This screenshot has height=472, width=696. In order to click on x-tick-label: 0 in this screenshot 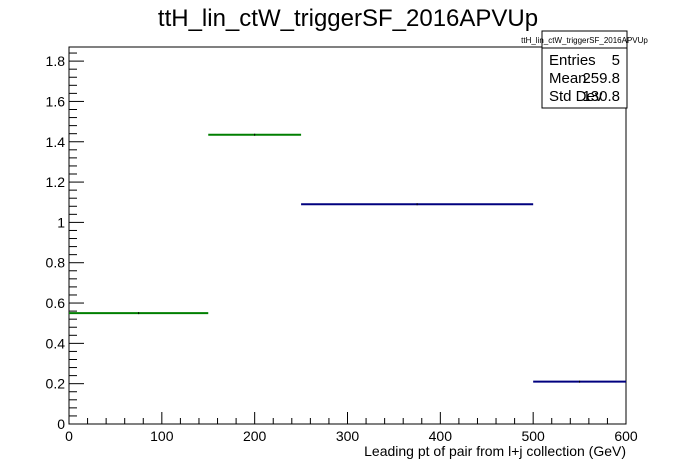, I will do `click(69, 436)`.